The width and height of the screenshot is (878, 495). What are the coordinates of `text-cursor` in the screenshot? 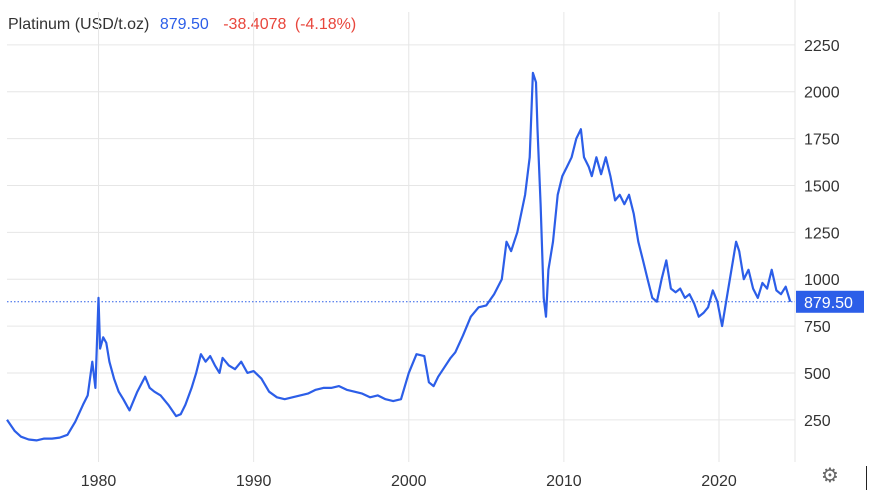 It's located at (866, 478).